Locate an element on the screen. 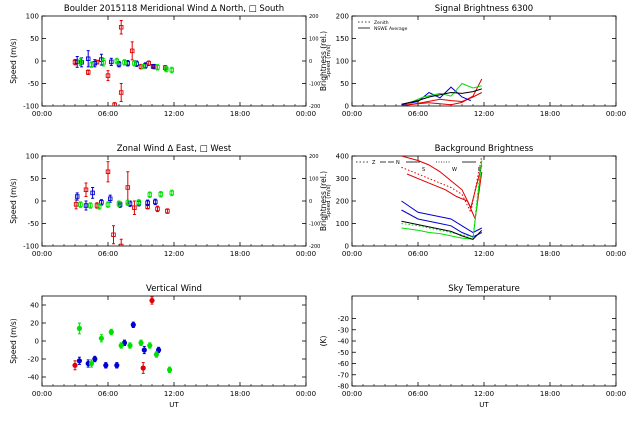  signal-ytick-label: 200 is located at coordinates (342, 17).